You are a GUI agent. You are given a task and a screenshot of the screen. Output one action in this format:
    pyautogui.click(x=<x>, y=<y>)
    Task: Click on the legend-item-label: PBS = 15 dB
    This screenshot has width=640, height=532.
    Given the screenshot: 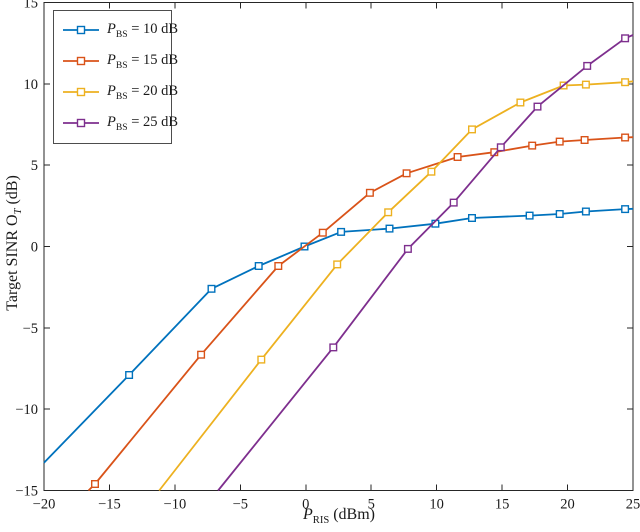 What is the action you would take?
    pyautogui.click(x=143, y=61)
    